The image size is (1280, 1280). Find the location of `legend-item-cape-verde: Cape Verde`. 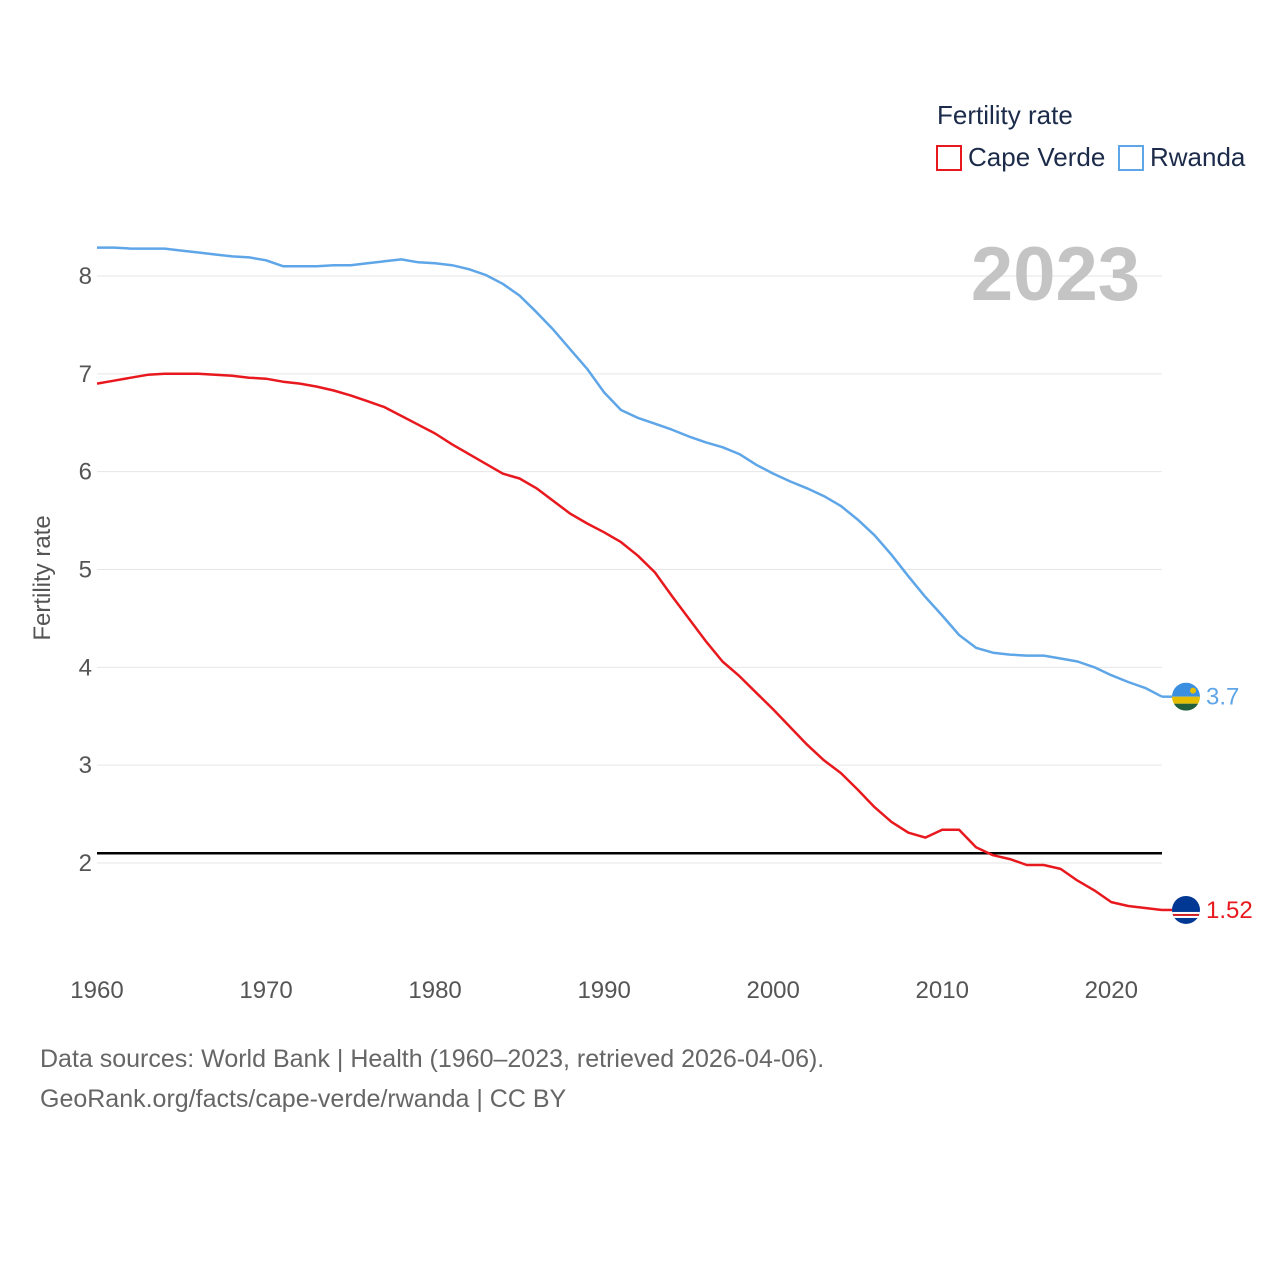

legend-item-cape-verde: Cape Verde is located at coordinates (1020, 157).